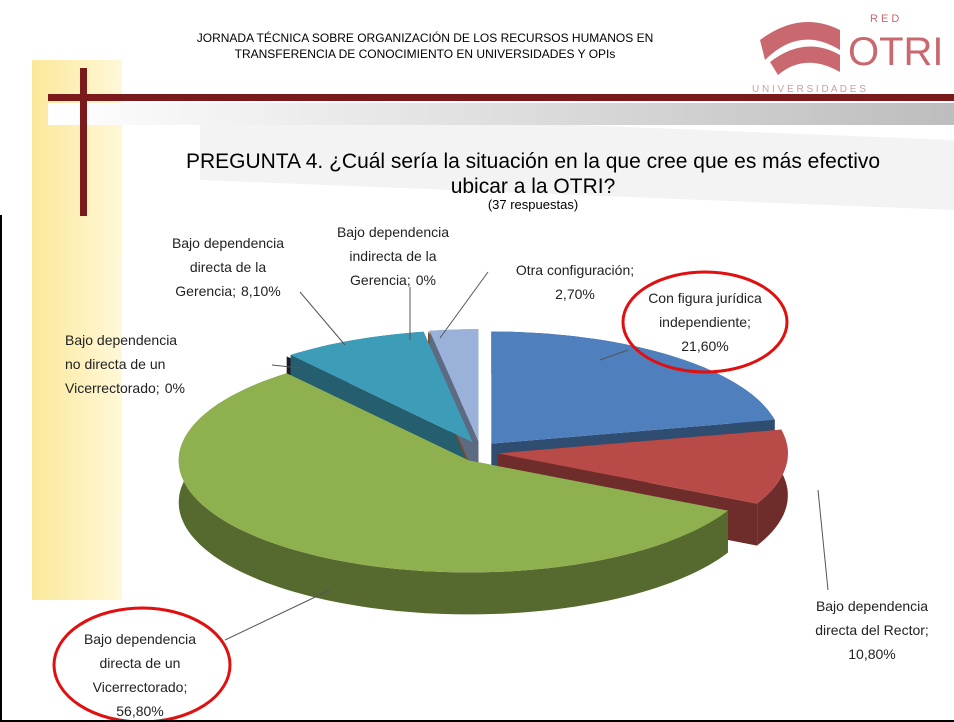  What do you see at coordinates (809, 89) in the screenshot?
I see `logo-sub: U N I V E R S I D A D E S` at bounding box center [809, 89].